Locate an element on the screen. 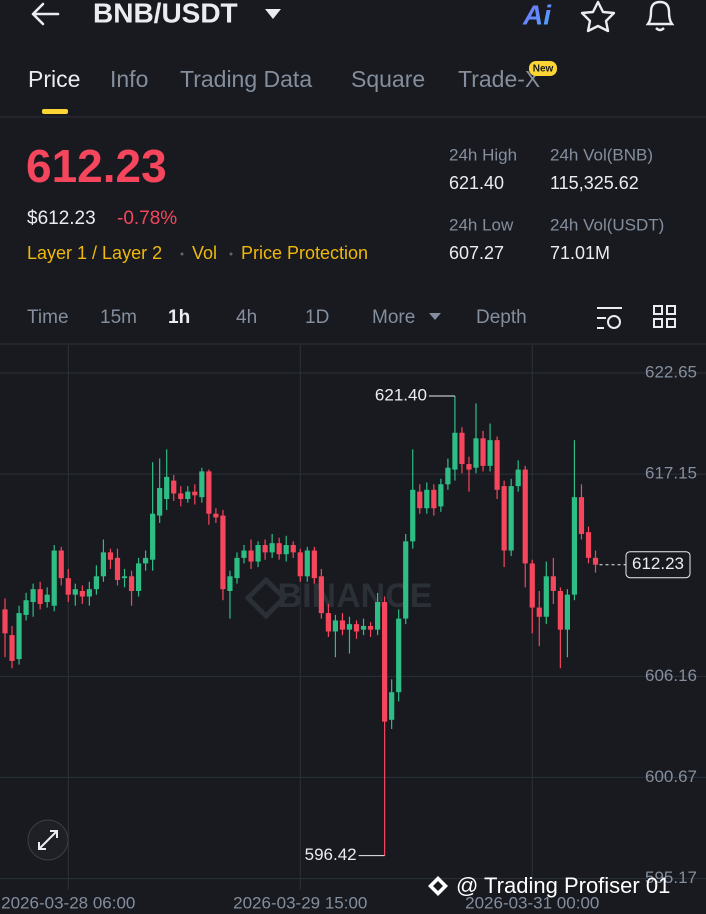 This screenshot has height=914, width=706. stat-value: 115,325.62 is located at coordinates (594, 183).